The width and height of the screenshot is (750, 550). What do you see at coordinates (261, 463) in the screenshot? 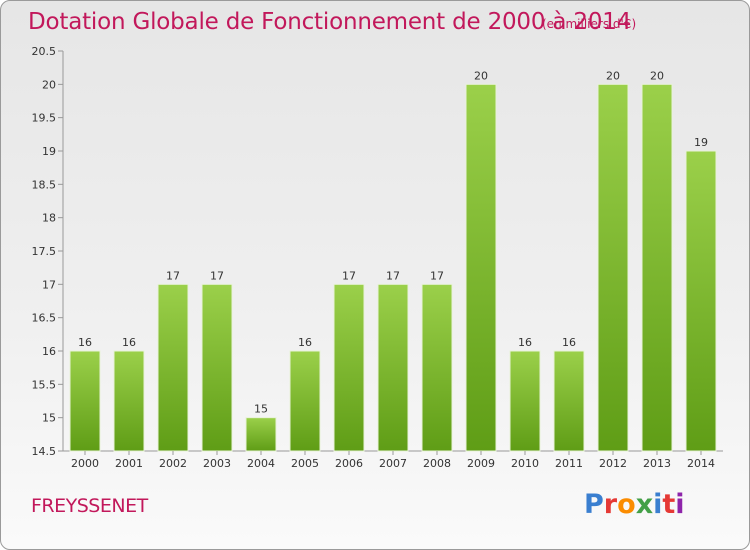
I see `x-tick-label: 2004` at bounding box center [261, 463].